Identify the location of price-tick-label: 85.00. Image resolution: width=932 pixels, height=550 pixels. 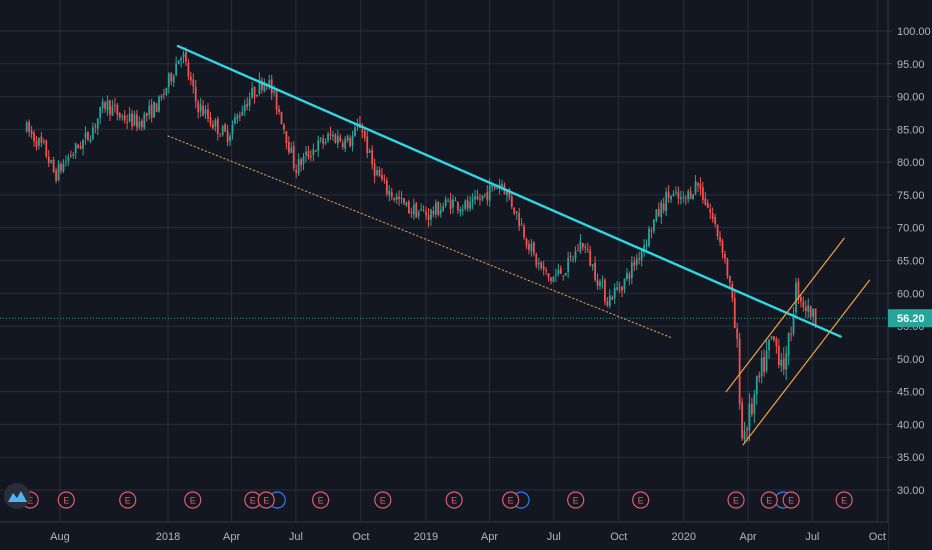
(911, 130).